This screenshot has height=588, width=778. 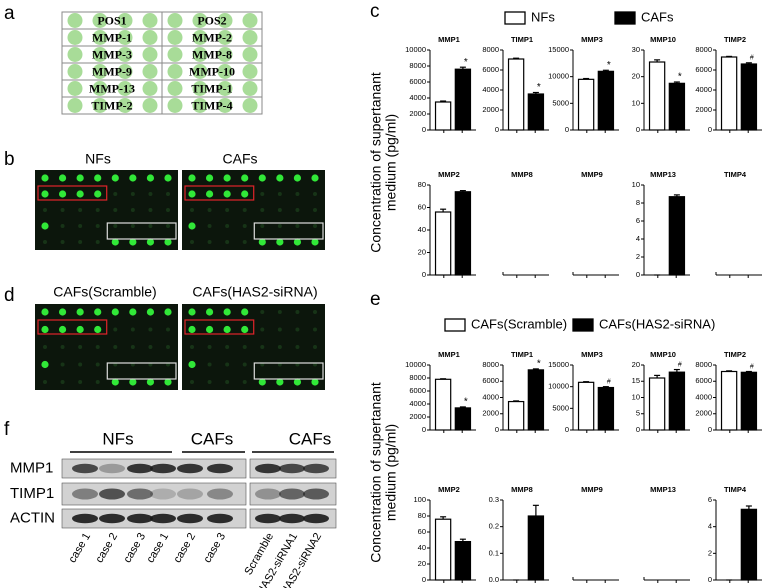 What do you see at coordinates (638, 202) in the screenshot?
I see `y-tick-label: 8` at bounding box center [638, 202].